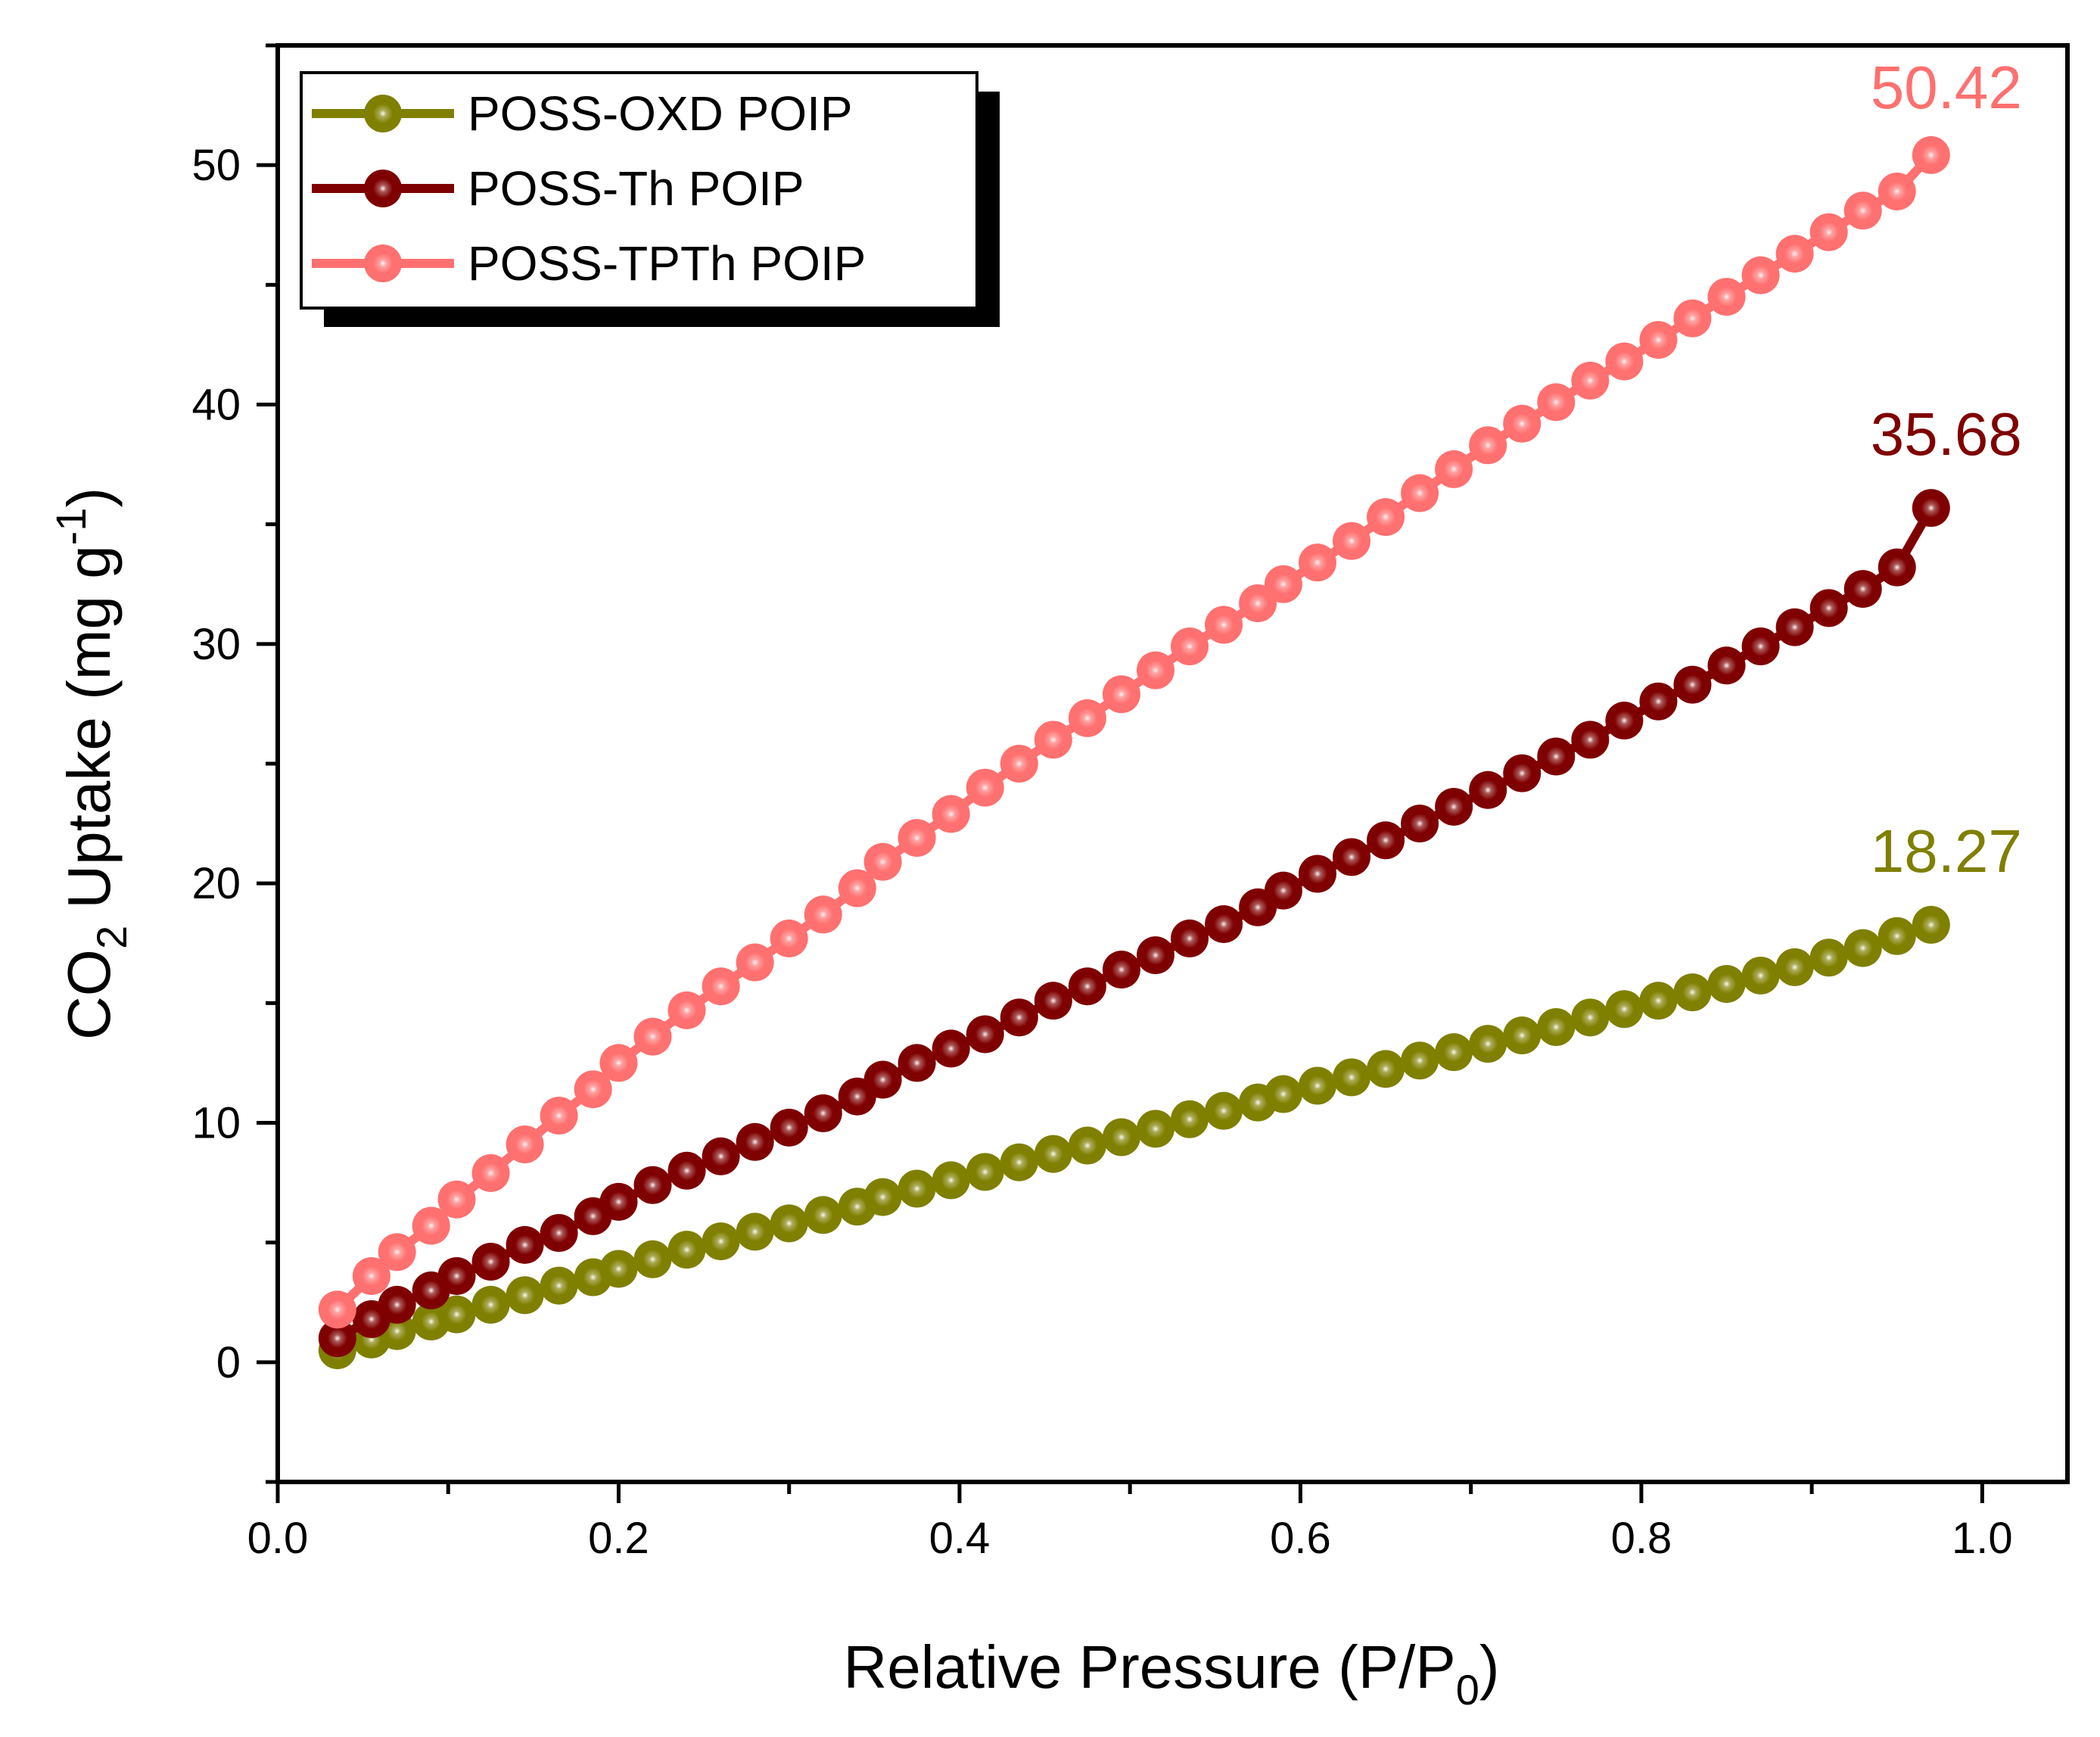 The image size is (2100, 1737). Describe the element at coordinates (1946, 851) in the screenshot. I see `end-value-label: 18.27` at that location.